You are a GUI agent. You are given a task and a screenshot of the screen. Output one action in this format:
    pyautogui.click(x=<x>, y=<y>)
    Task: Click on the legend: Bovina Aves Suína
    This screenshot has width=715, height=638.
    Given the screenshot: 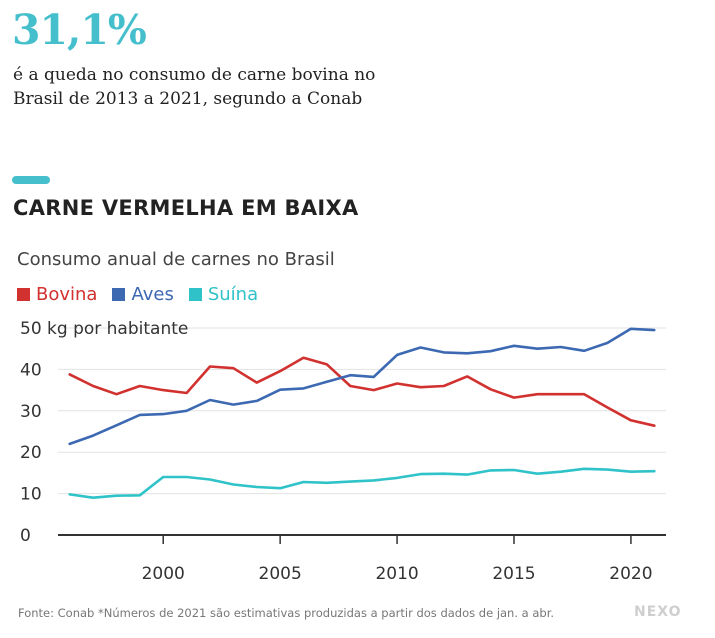 What is the action you would take?
    pyautogui.click(x=137, y=294)
    